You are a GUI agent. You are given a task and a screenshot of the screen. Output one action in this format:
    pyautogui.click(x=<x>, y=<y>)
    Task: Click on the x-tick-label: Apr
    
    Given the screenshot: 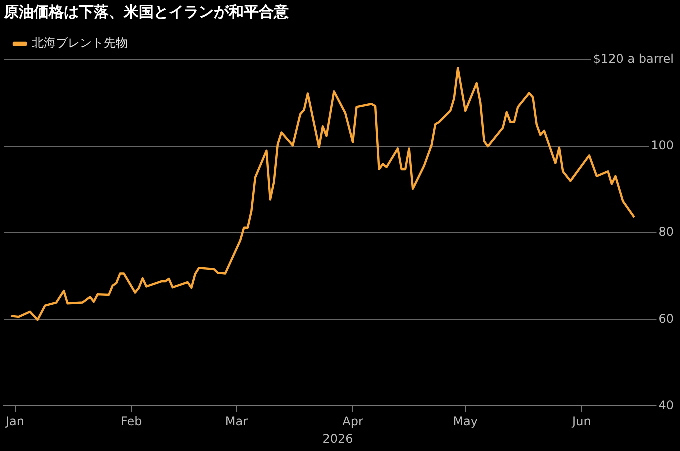 What is the action you would take?
    pyautogui.click(x=353, y=421)
    